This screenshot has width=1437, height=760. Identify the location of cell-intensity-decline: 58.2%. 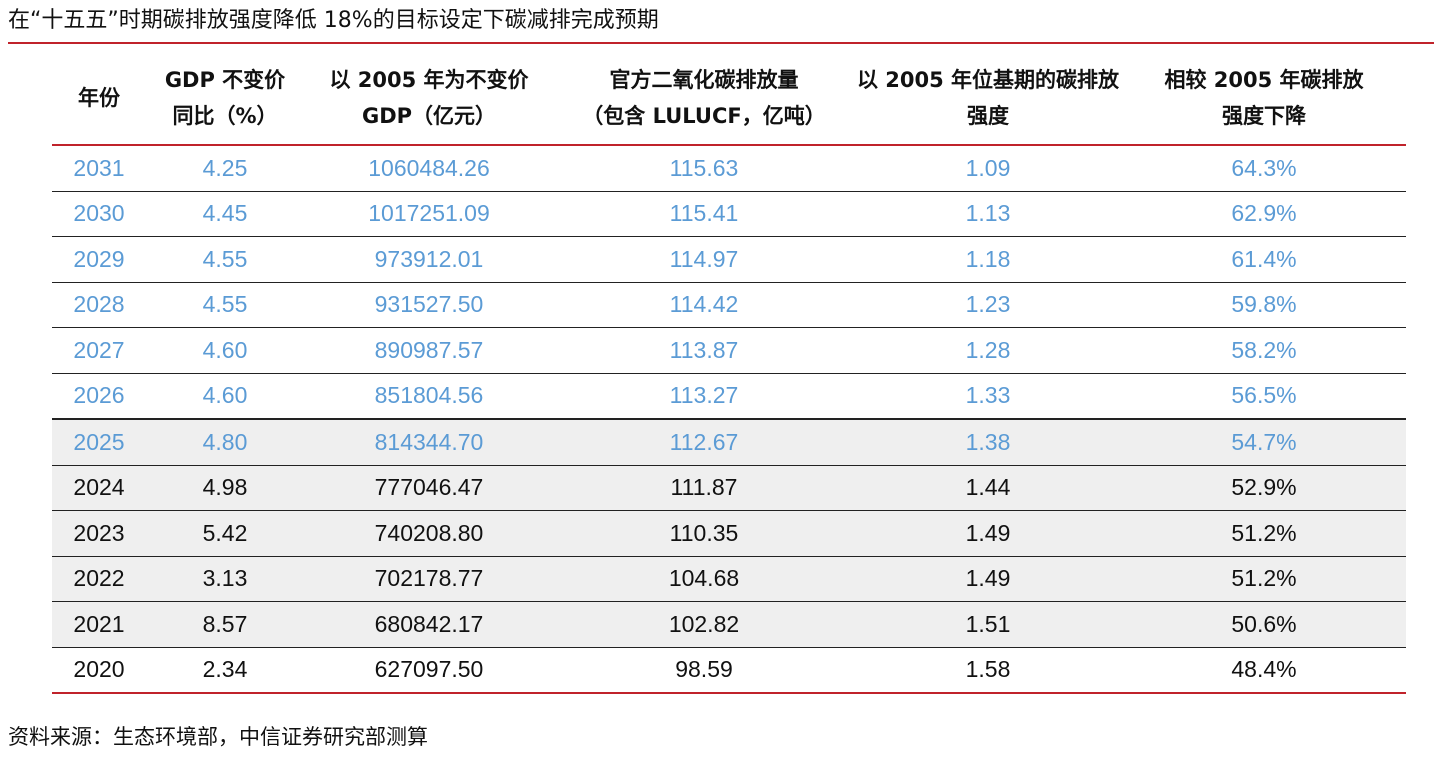
(1264, 350).